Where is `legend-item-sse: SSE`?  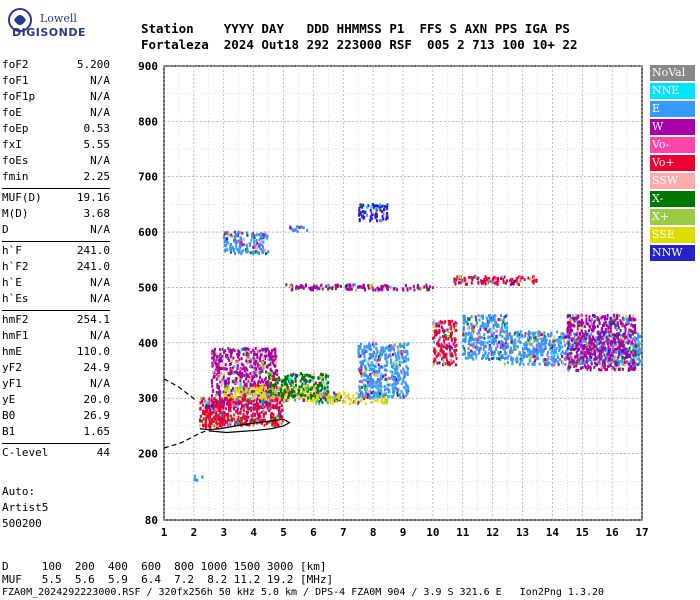
legend-item-sse: SSE is located at coordinates (672, 235).